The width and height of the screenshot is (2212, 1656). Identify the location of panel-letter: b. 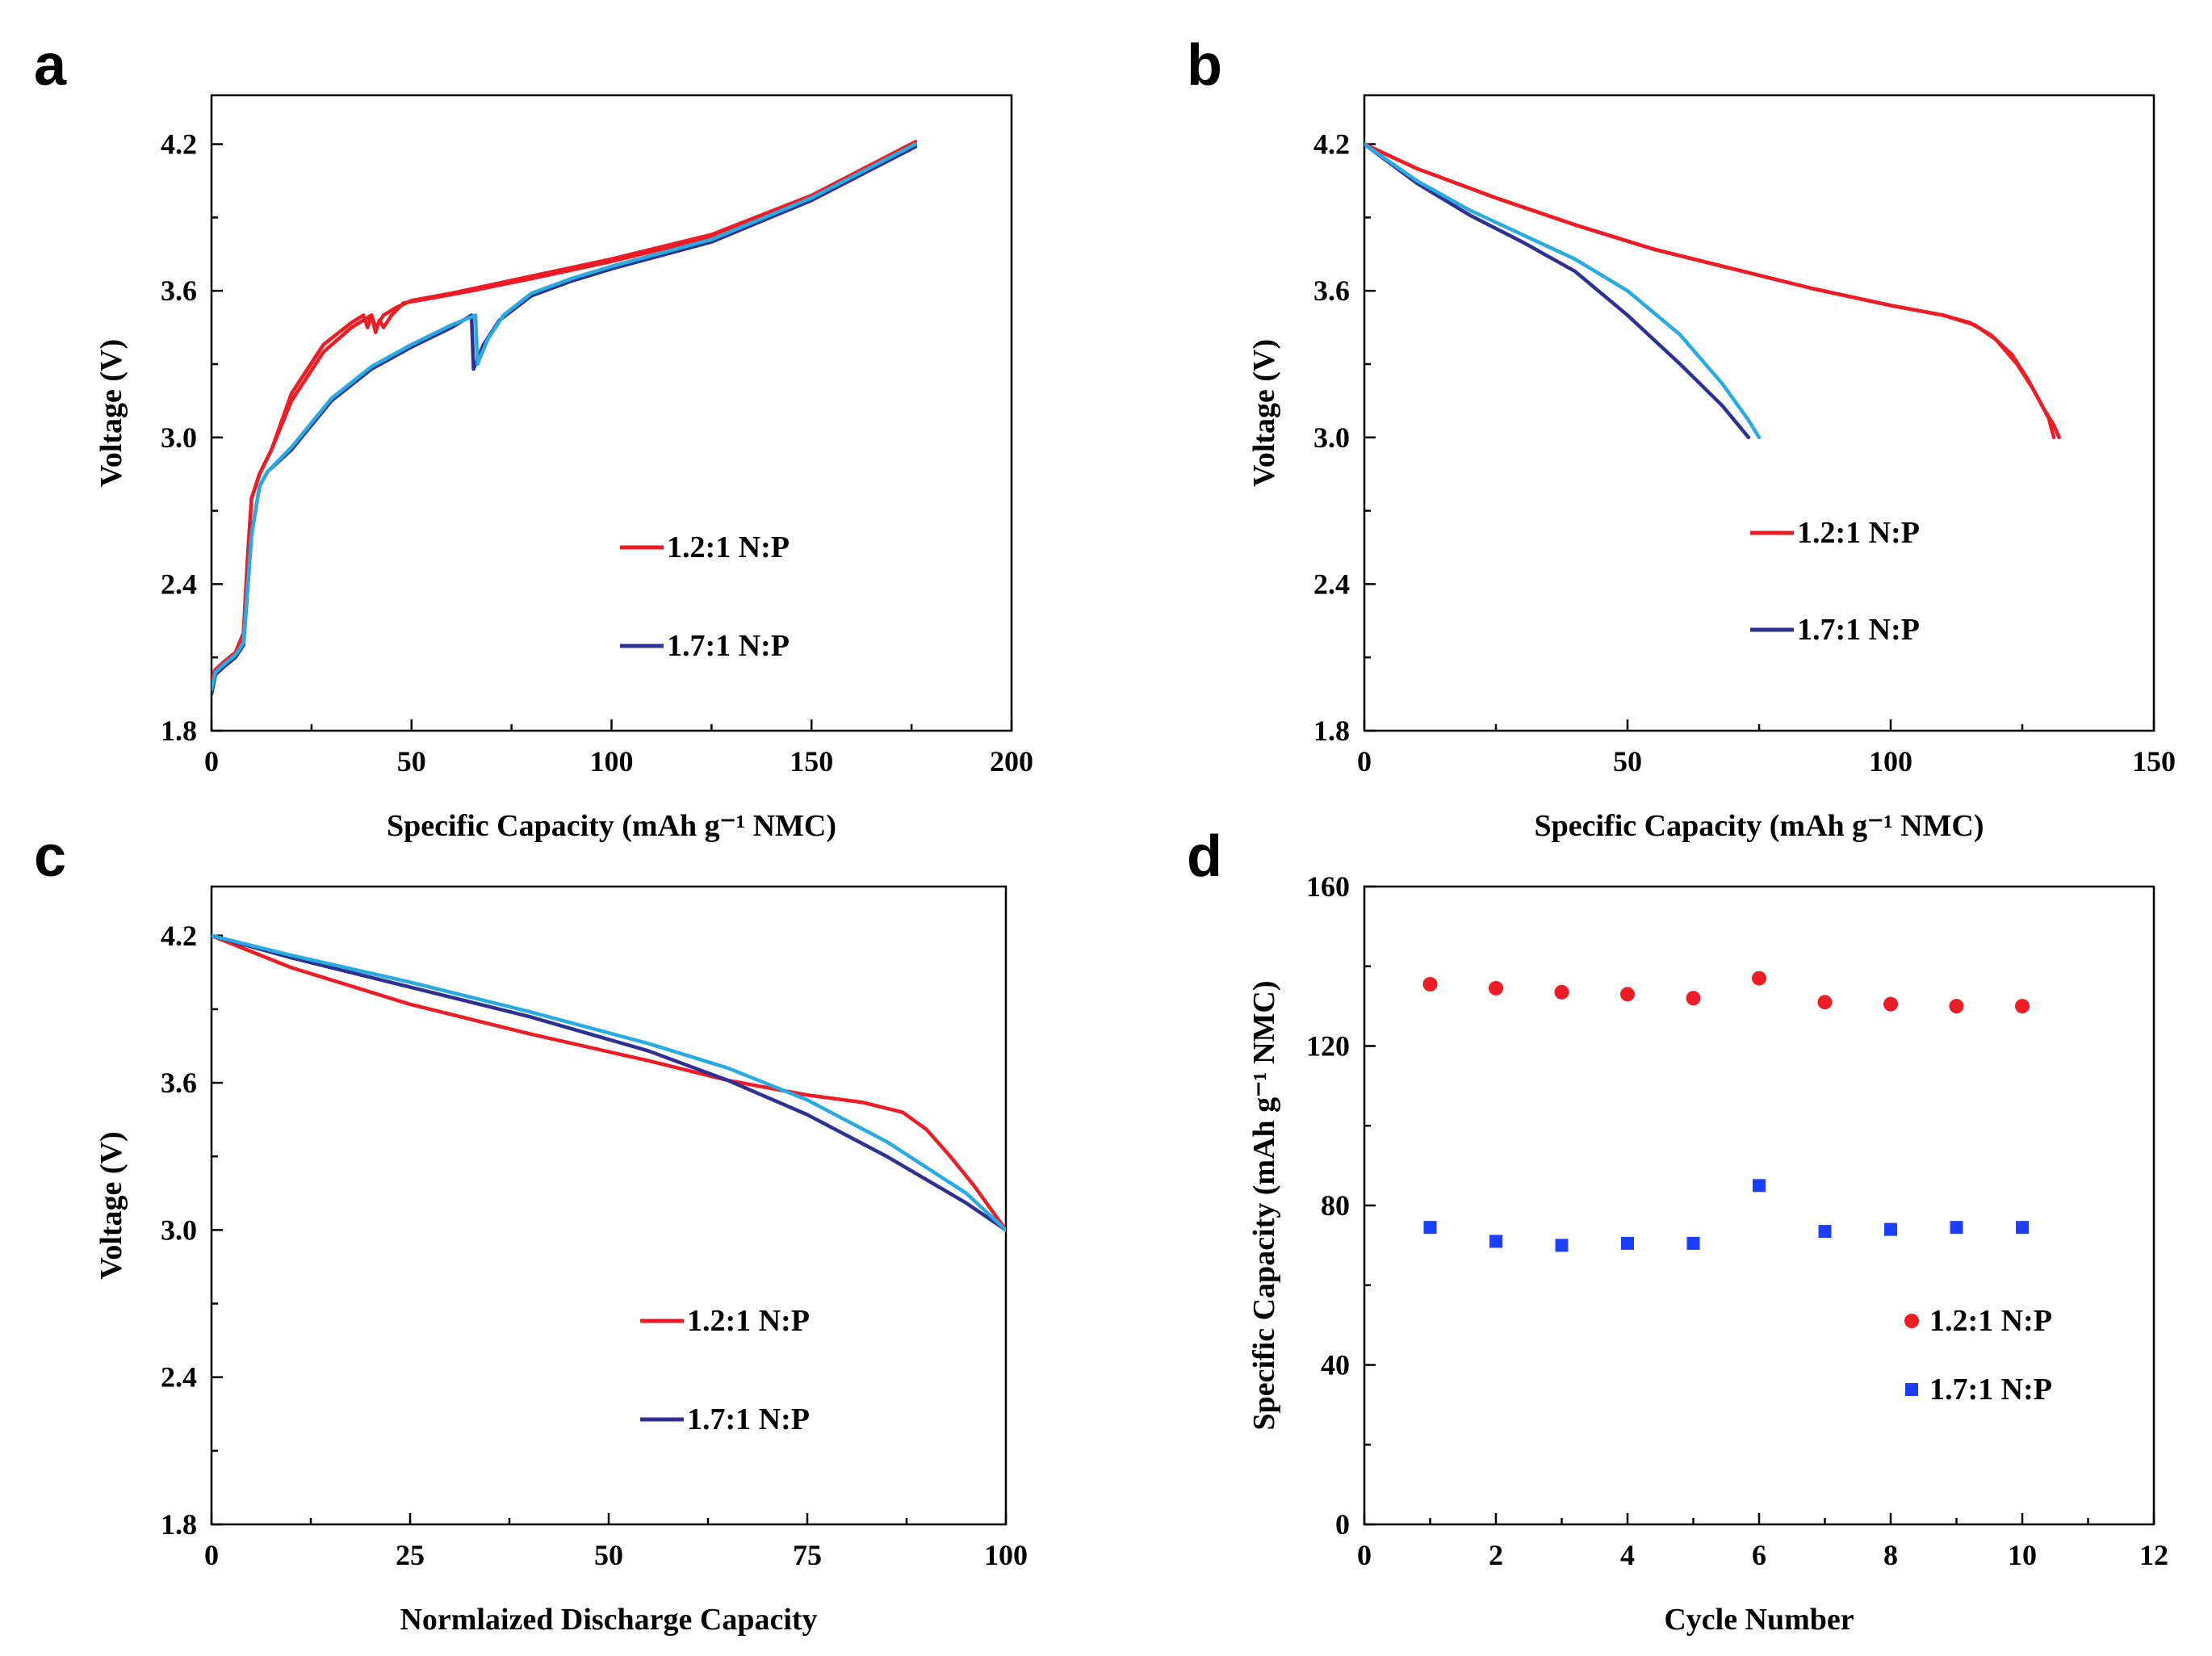
(1204, 66).